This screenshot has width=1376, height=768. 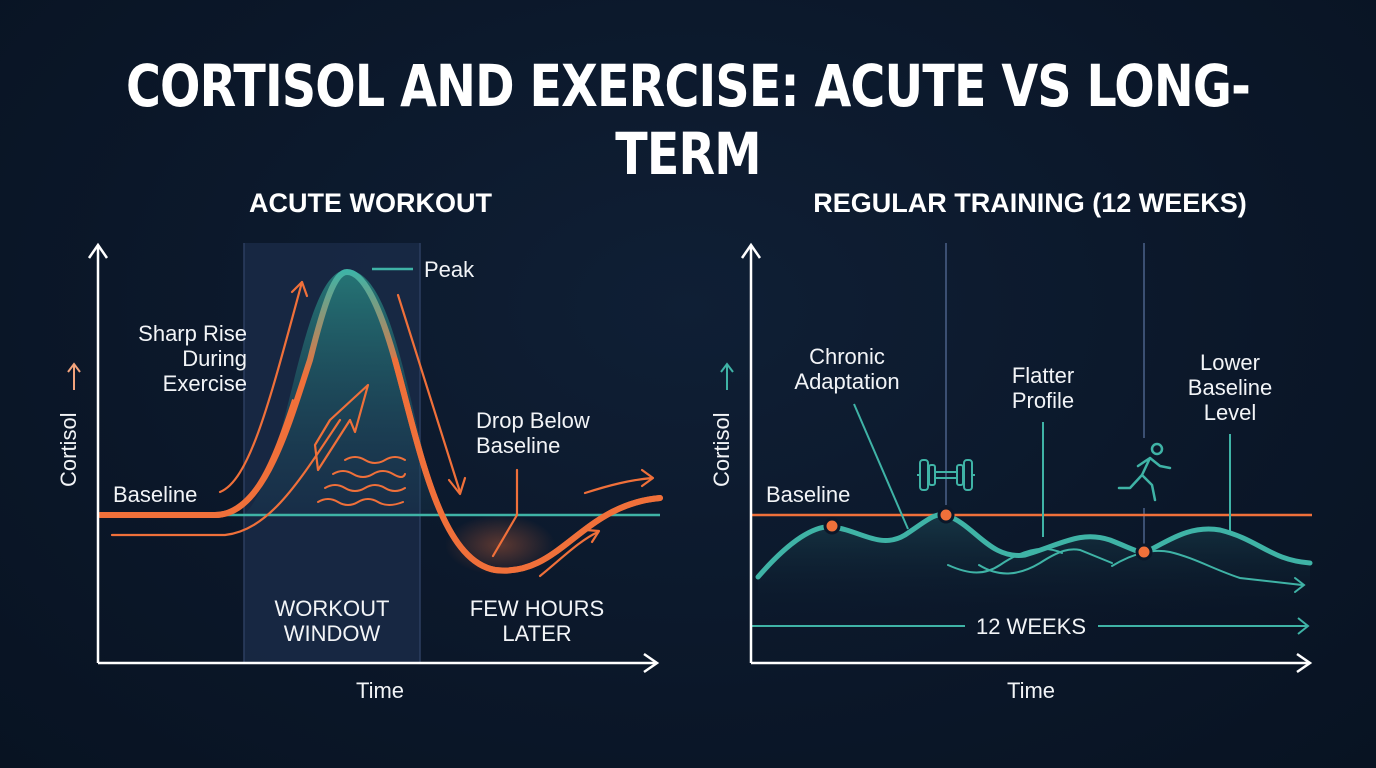 What do you see at coordinates (518, 445) in the screenshot?
I see `drop-label-2: Baseline` at bounding box center [518, 445].